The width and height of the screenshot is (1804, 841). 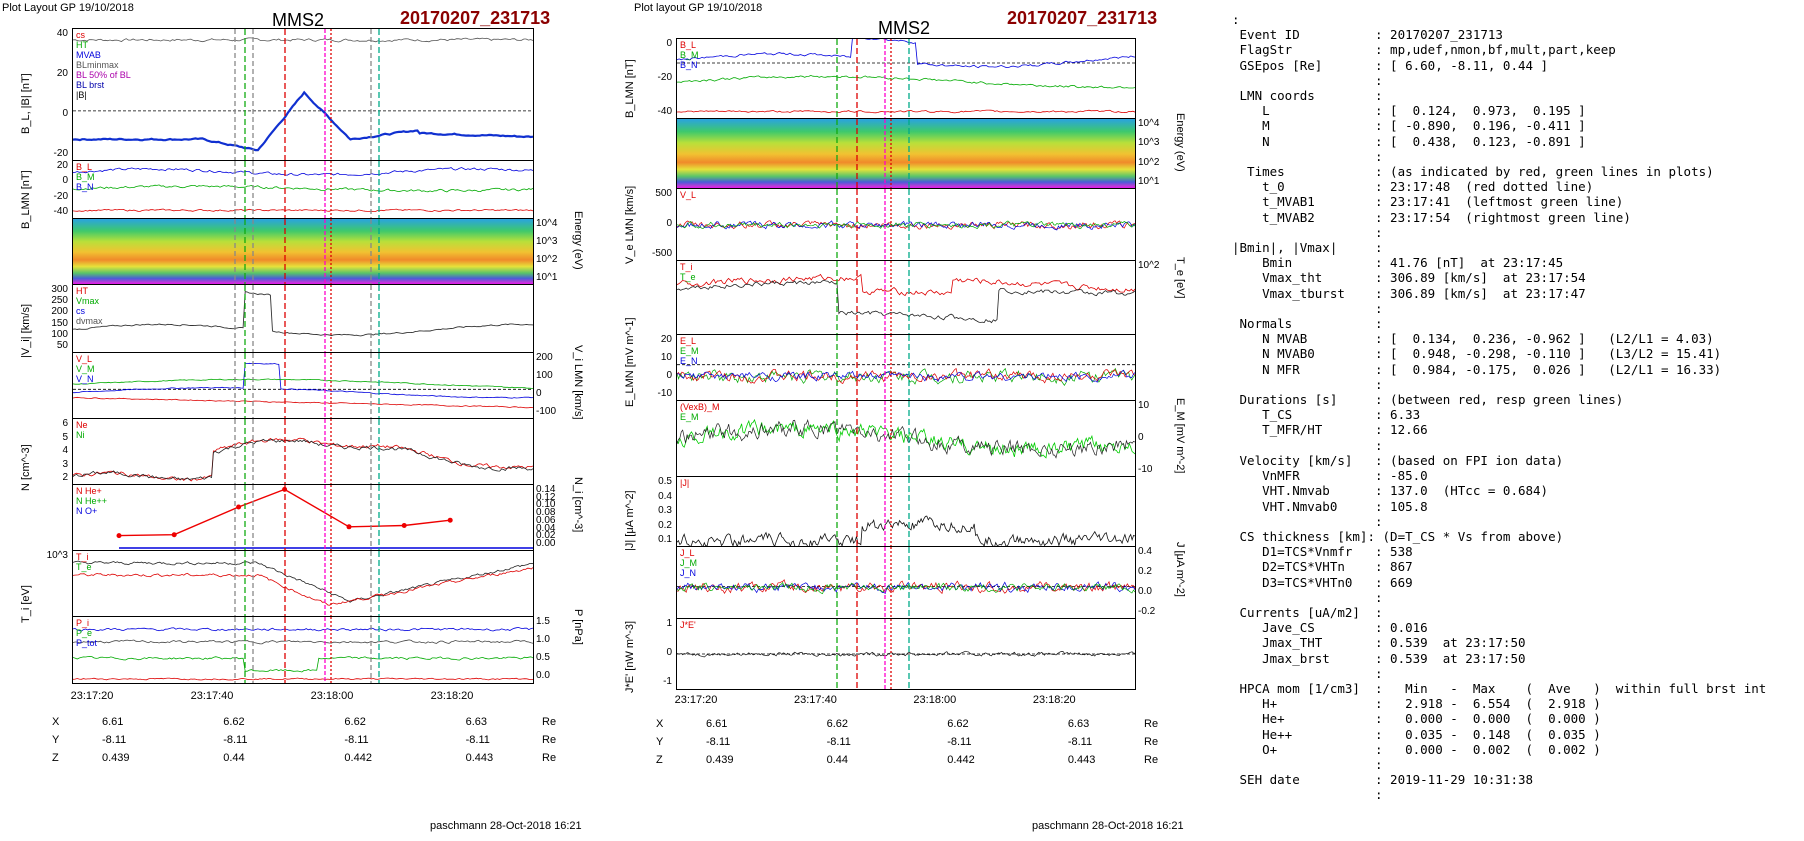 I want to click on left-xtick: 23:17:20, so click(x=92, y=696).